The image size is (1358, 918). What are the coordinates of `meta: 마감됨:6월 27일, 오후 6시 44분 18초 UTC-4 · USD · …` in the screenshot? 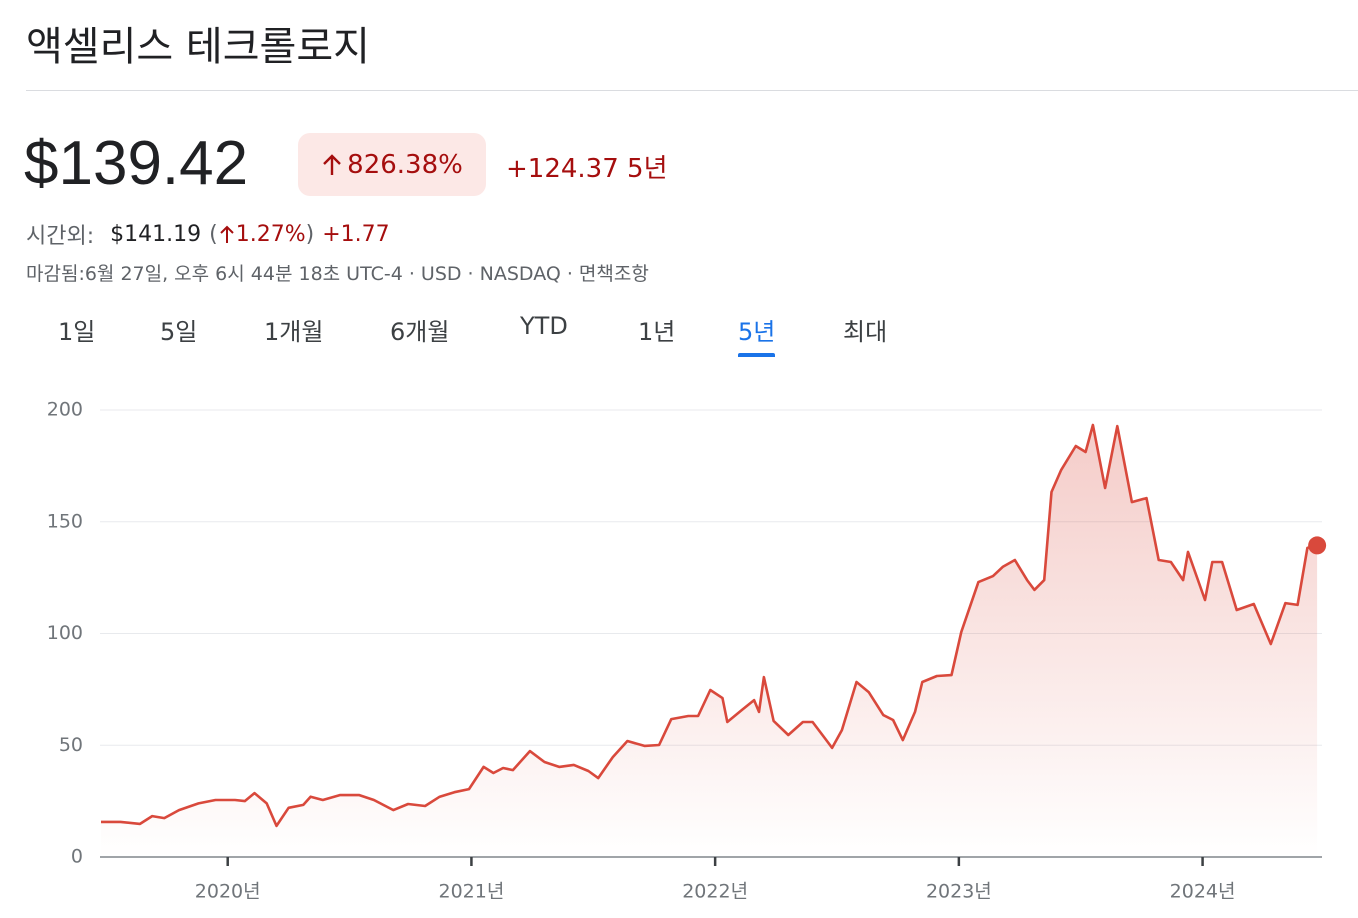 It's located at (337, 274).